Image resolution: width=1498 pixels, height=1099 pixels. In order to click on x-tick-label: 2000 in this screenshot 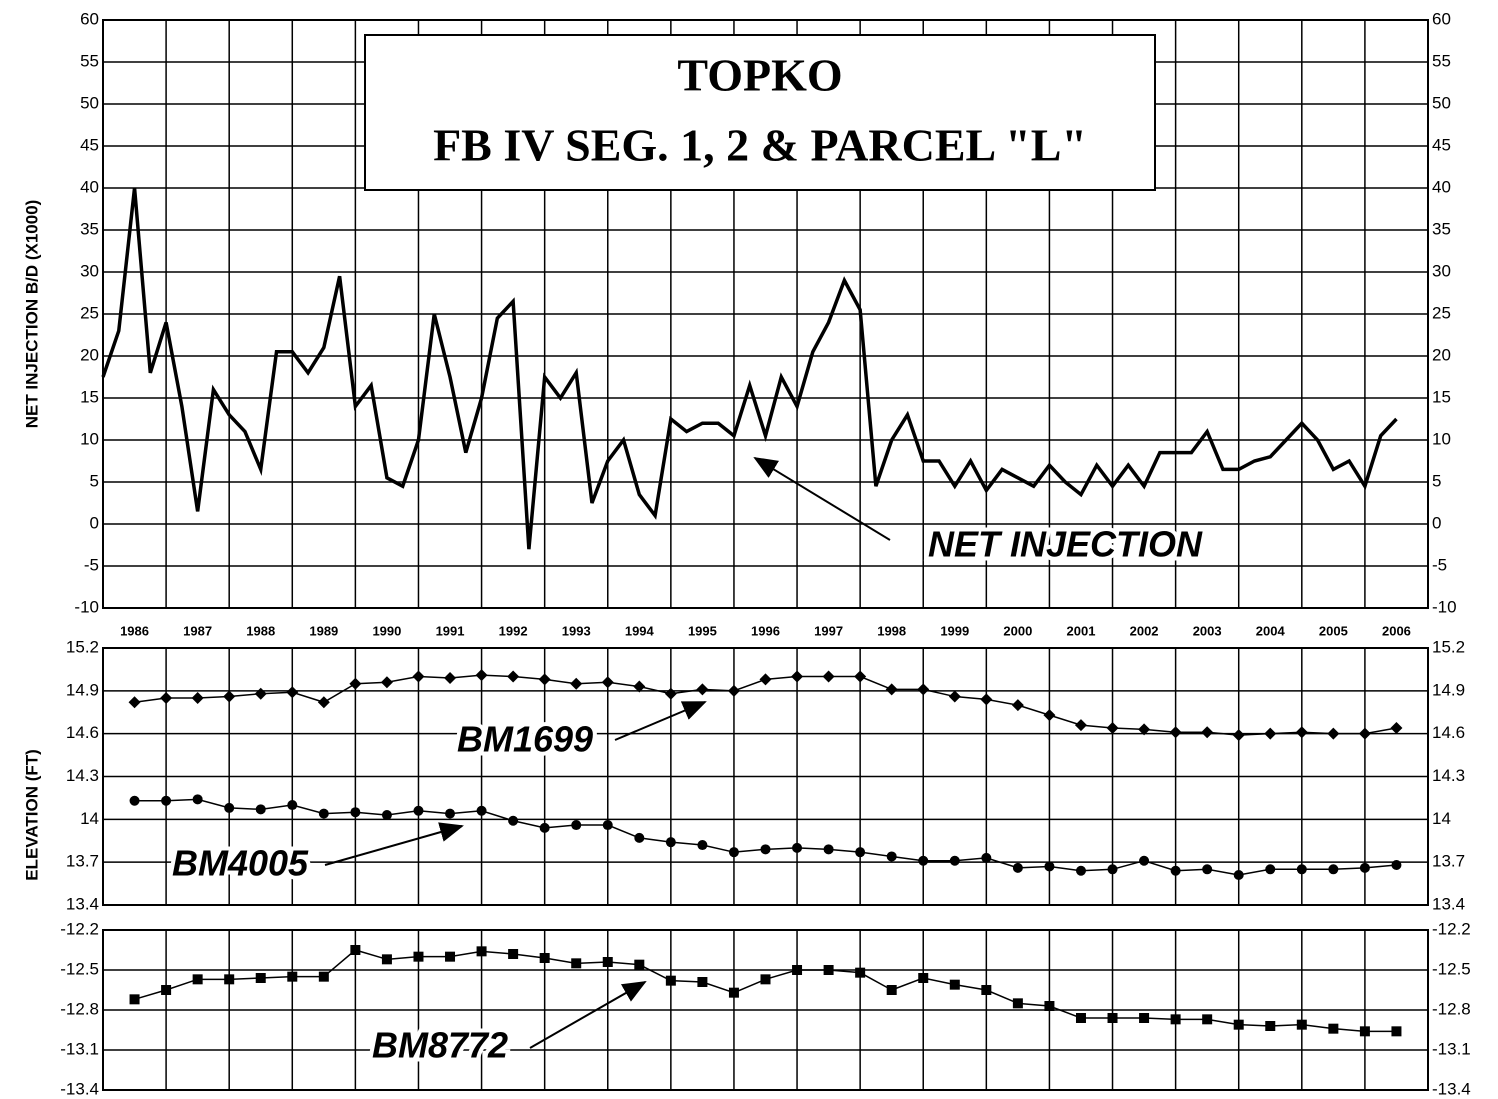, I will do `click(1017, 630)`.